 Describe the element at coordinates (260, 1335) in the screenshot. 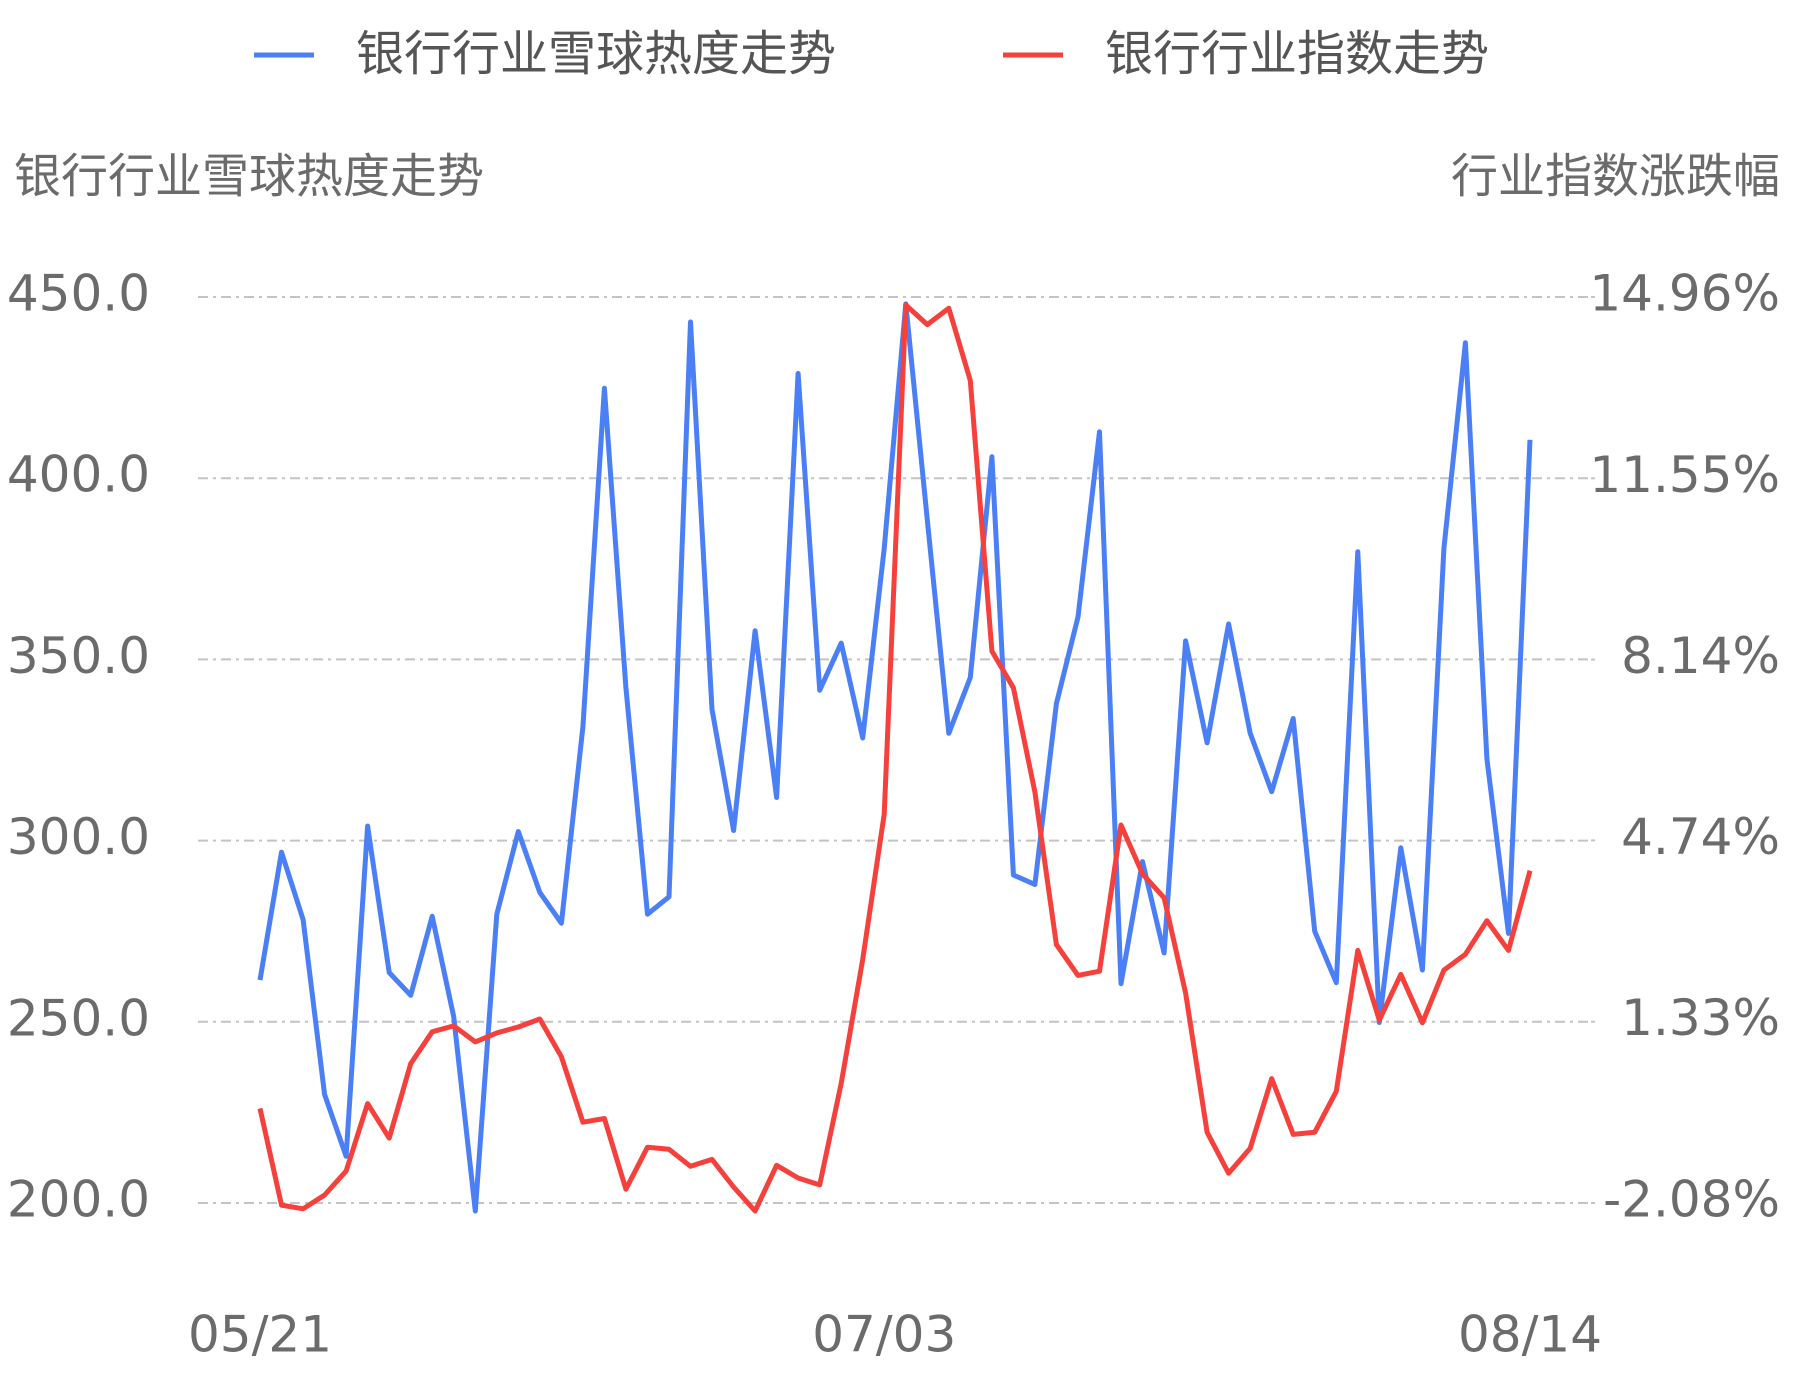

I see `x-tick-label: 05/21` at that location.